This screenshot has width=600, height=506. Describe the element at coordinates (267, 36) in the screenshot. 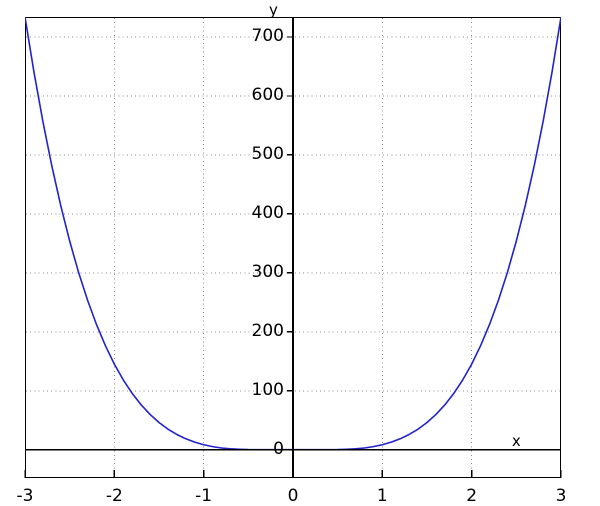

I see `y-tick-label: 700` at that location.